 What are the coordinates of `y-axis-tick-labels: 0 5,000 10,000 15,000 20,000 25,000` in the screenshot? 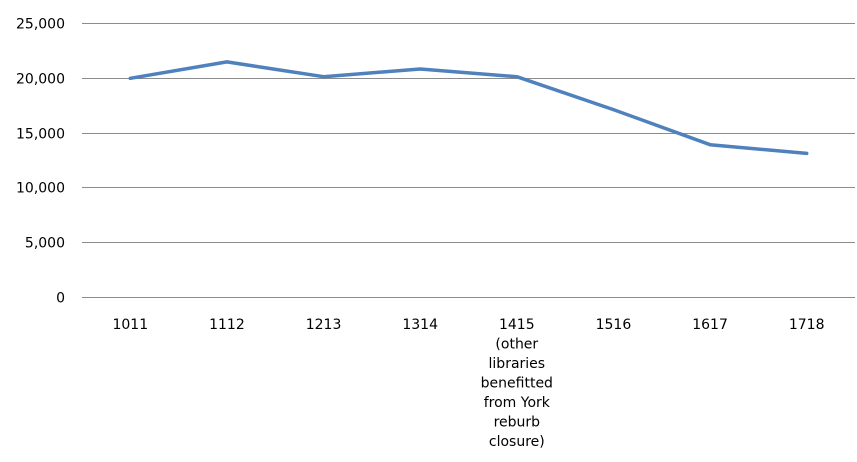 It's located at (40, 162).